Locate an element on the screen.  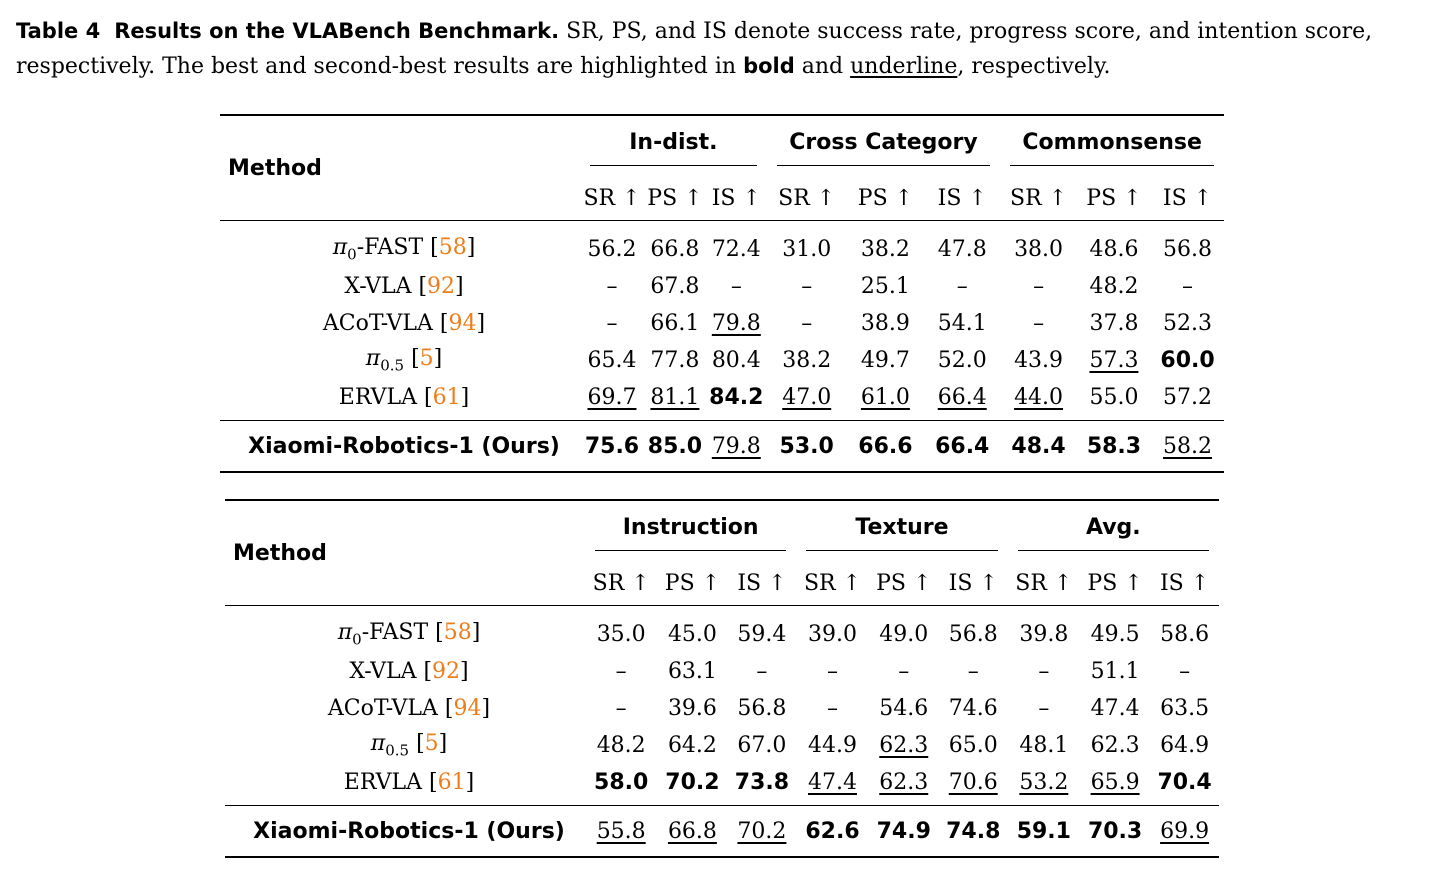
table-cell: 79.8 is located at coordinates (736, 446).